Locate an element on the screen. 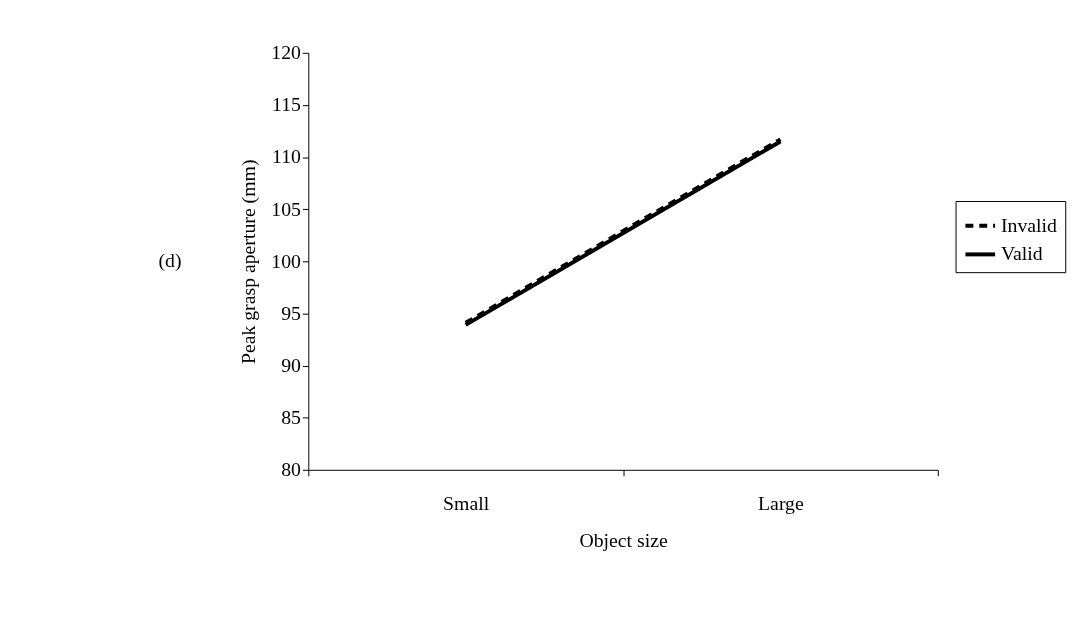 The image size is (1086, 635). x-tick-label: Large is located at coordinates (781, 502).